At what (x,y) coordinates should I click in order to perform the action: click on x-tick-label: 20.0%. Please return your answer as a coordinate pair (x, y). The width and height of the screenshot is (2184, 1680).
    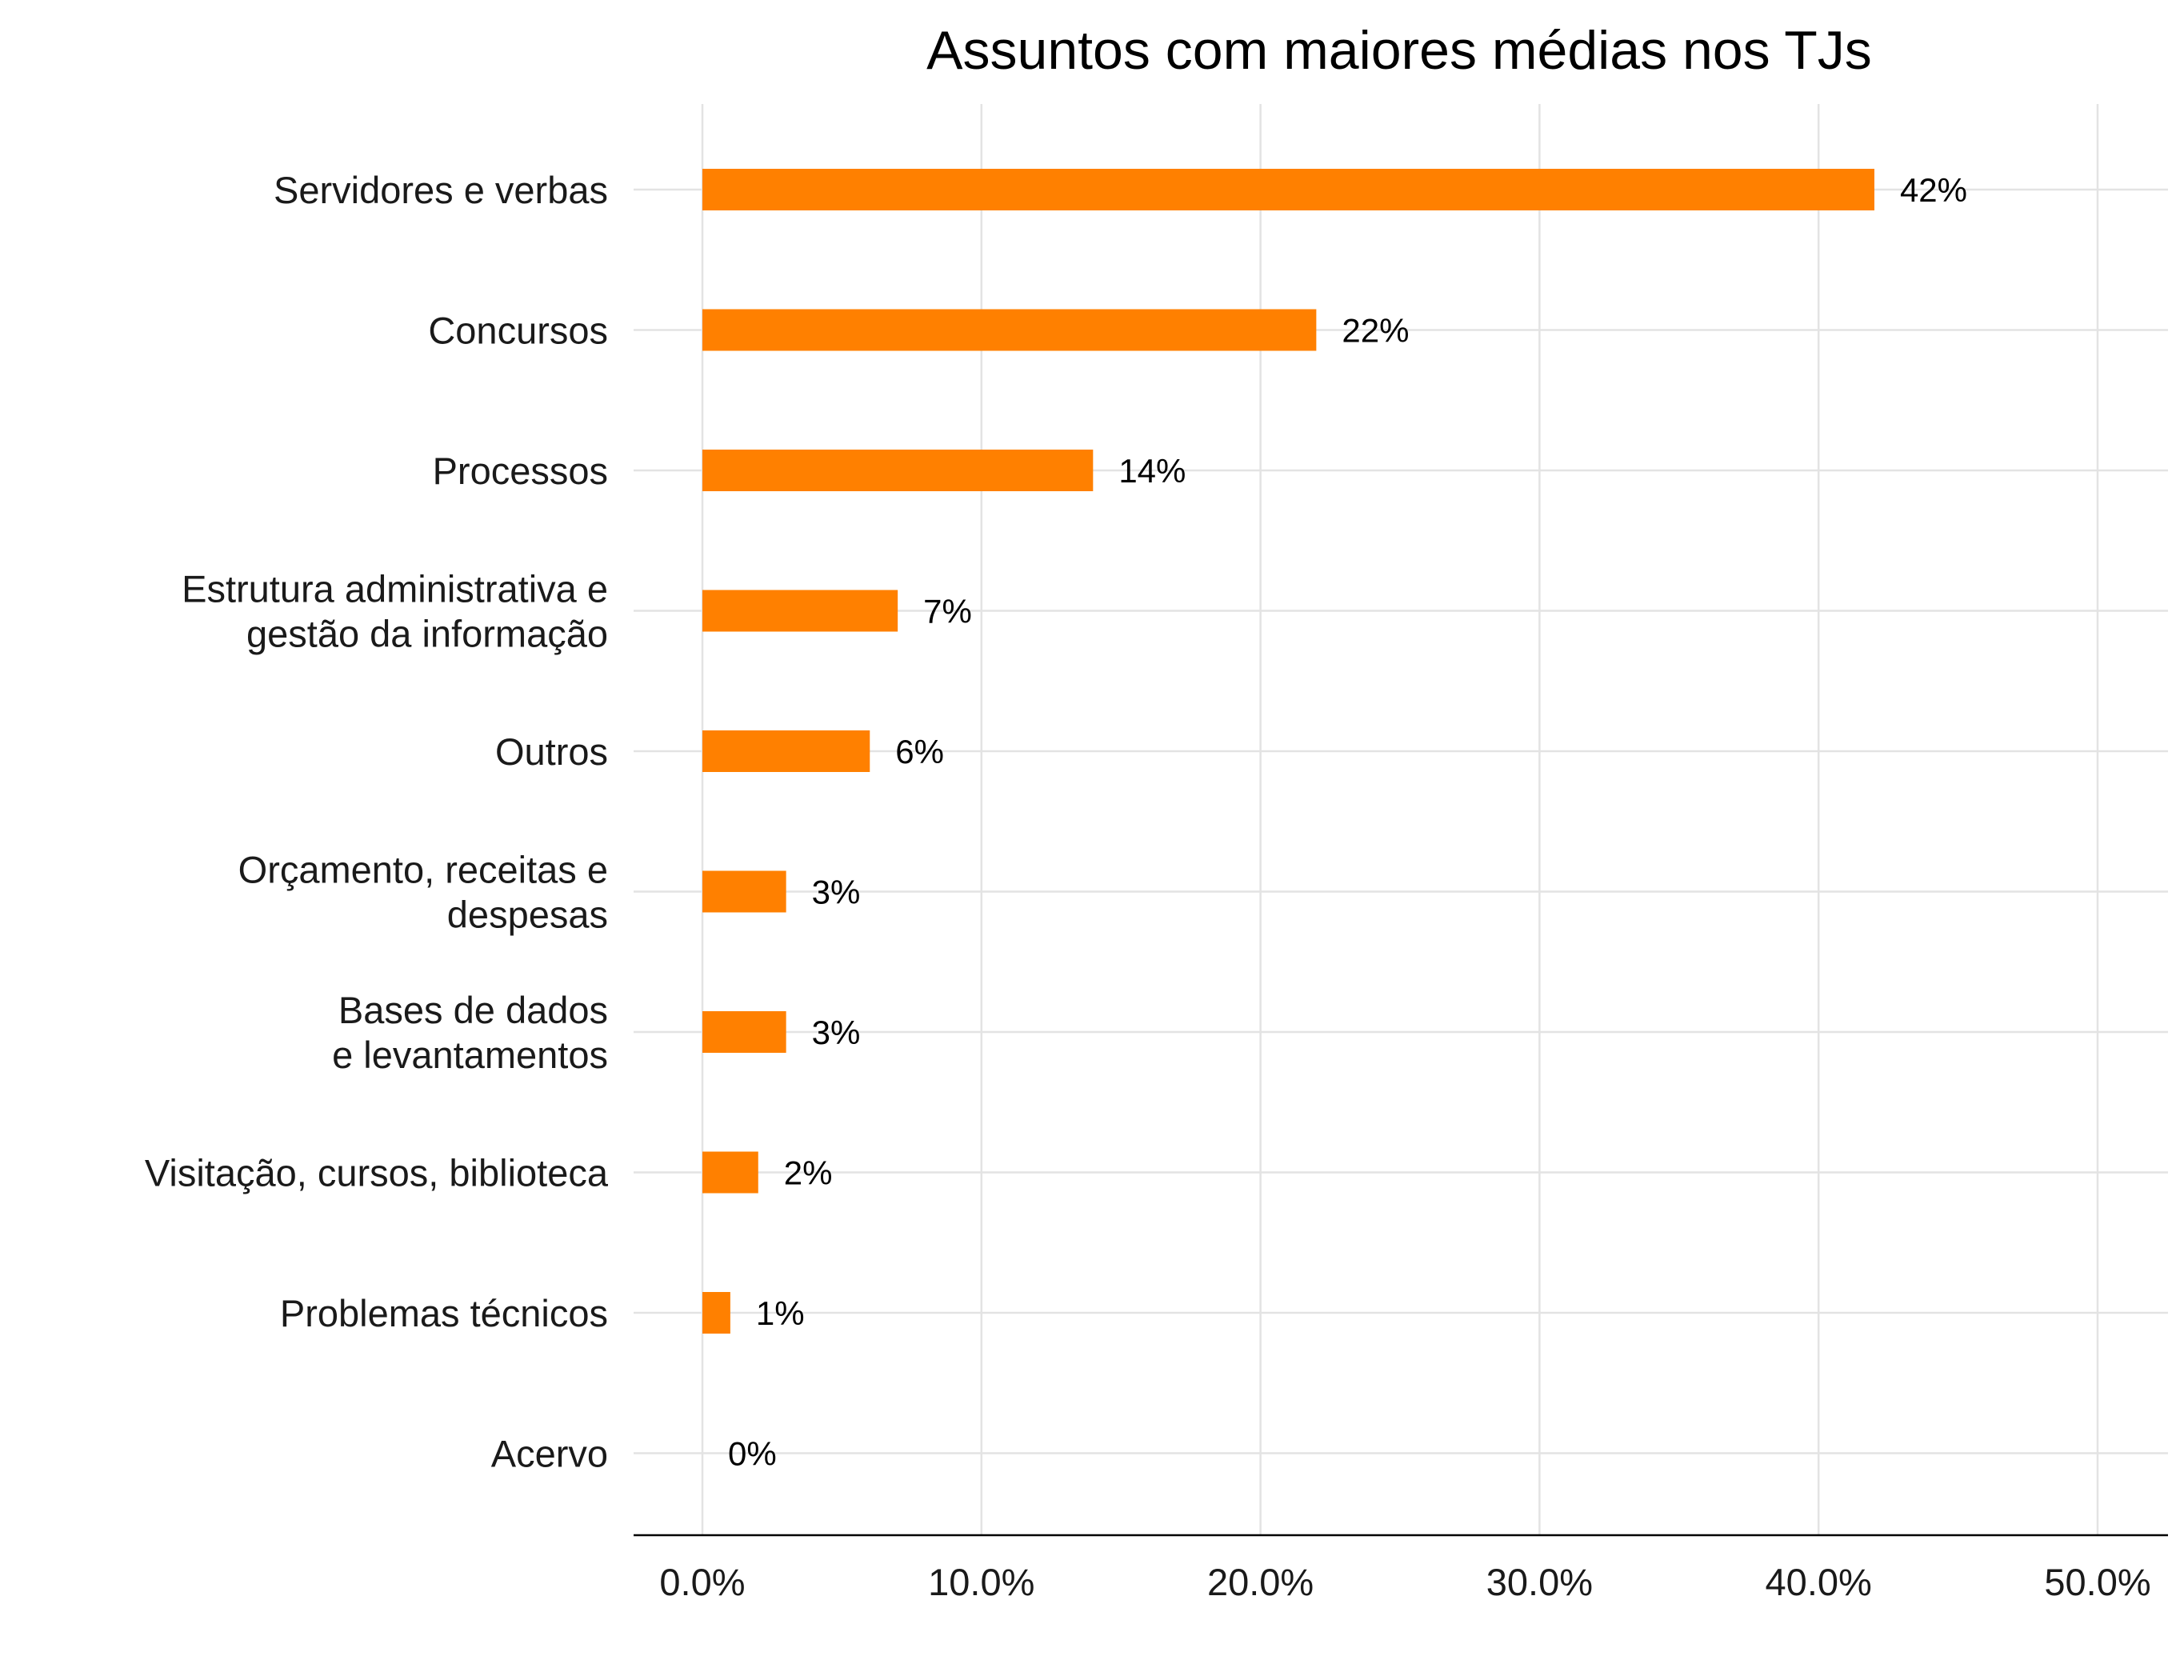
    Looking at the image, I should click on (1260, 1582).